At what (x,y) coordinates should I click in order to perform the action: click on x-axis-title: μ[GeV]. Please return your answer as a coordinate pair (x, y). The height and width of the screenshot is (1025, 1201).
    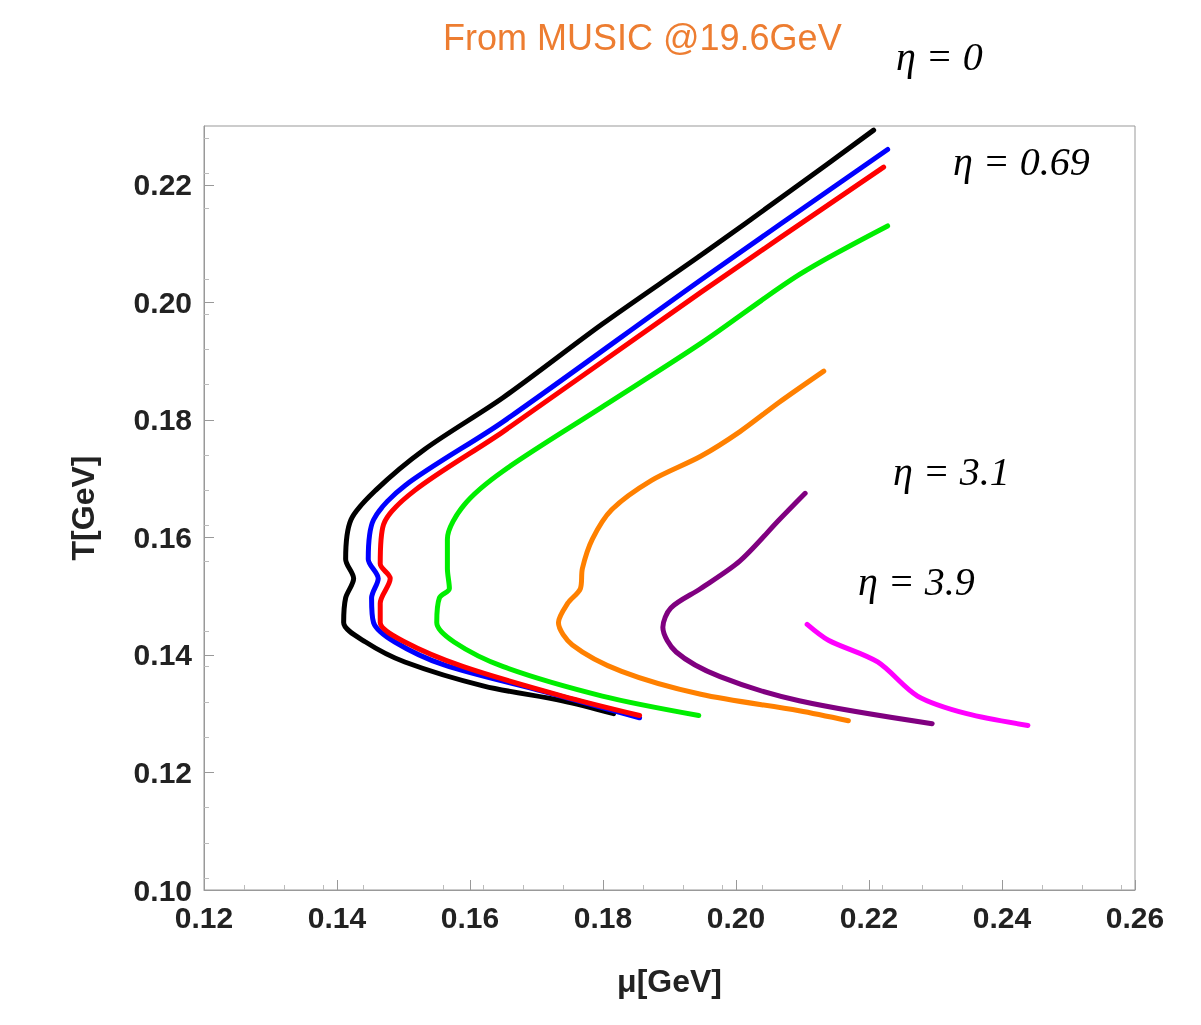
    Looking at the image, I should click on (669, 981).